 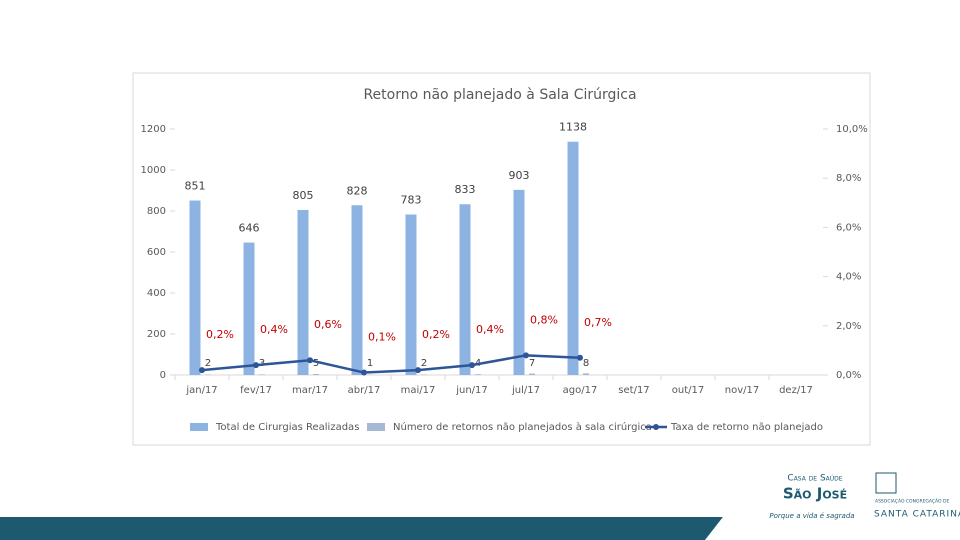 I want to click on y2-tick-label: 4,0%, so click(x=848, y=277).